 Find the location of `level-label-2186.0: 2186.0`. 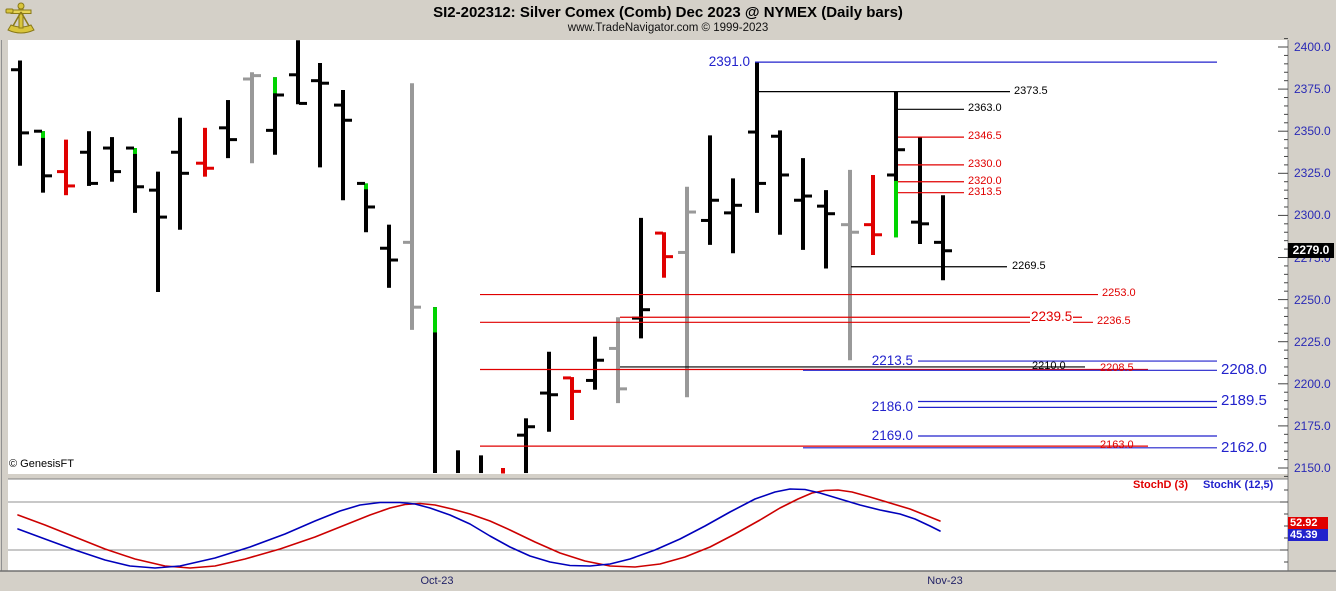

level-label-2186.0: 2186.0 is located at coordinates (892, 406).